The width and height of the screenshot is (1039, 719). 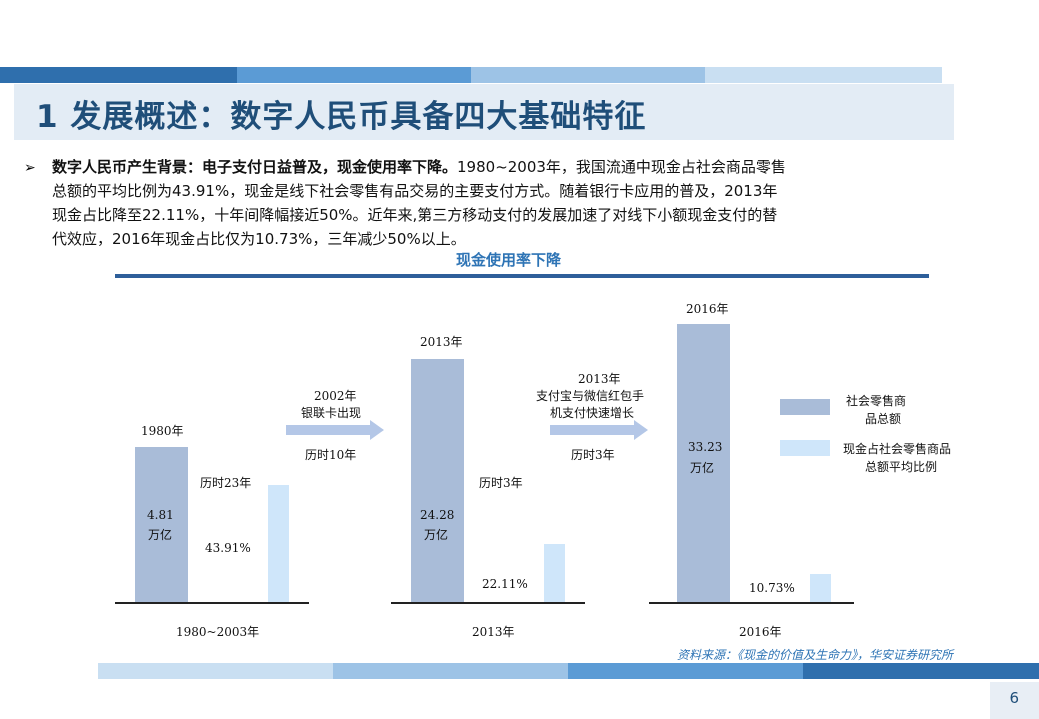 What do you see at coordinates (702, 468) in the screenshot?
I see `bar3-unit-label: 万亿` at bounding box center [702, 468].